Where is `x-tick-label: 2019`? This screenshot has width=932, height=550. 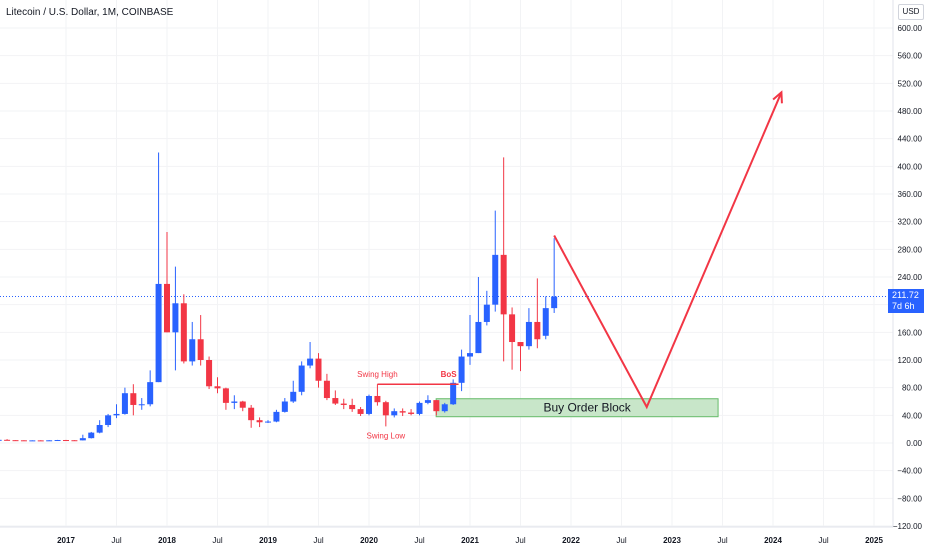 x-tick-label: 2019 is located at coordinates (268, 540).